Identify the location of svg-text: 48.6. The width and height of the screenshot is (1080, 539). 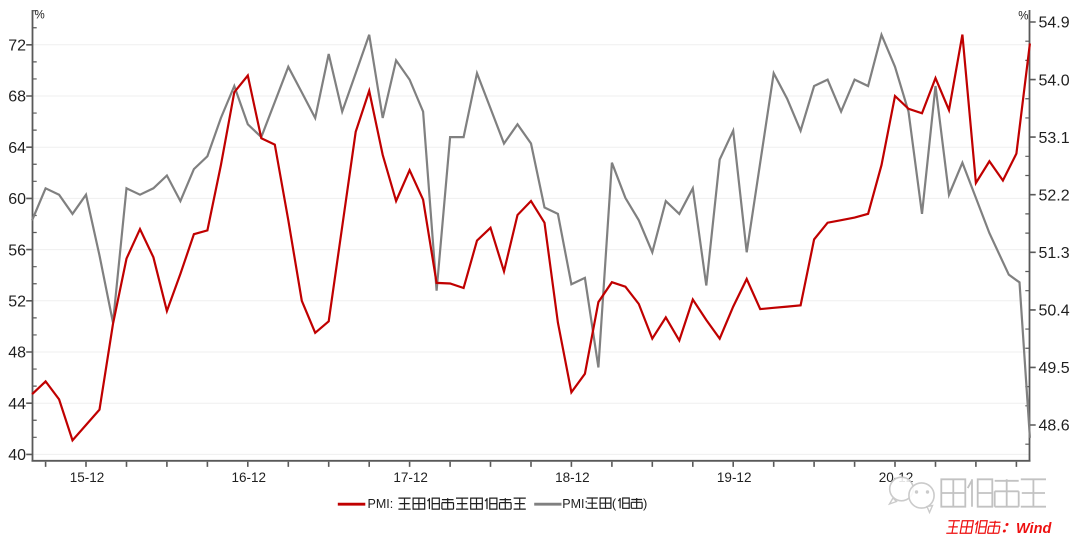
(1054, 426).